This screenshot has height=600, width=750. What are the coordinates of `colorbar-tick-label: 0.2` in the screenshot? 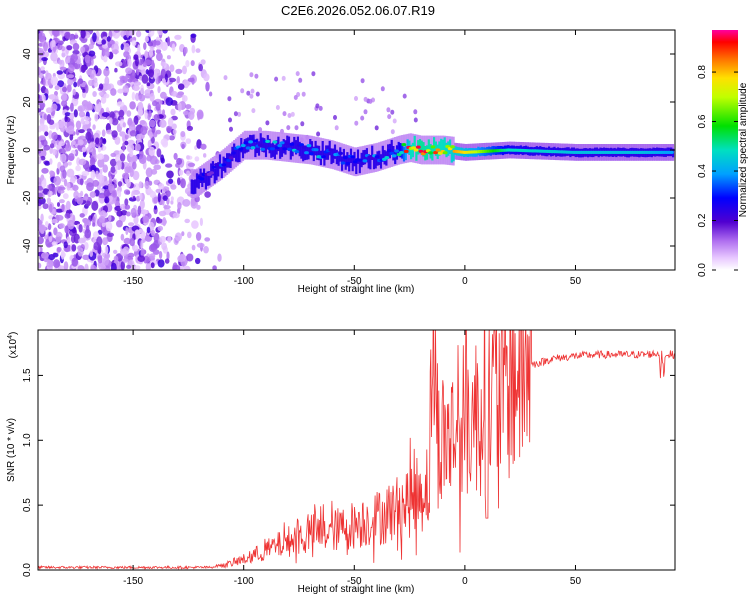 It's located at (702, 220).